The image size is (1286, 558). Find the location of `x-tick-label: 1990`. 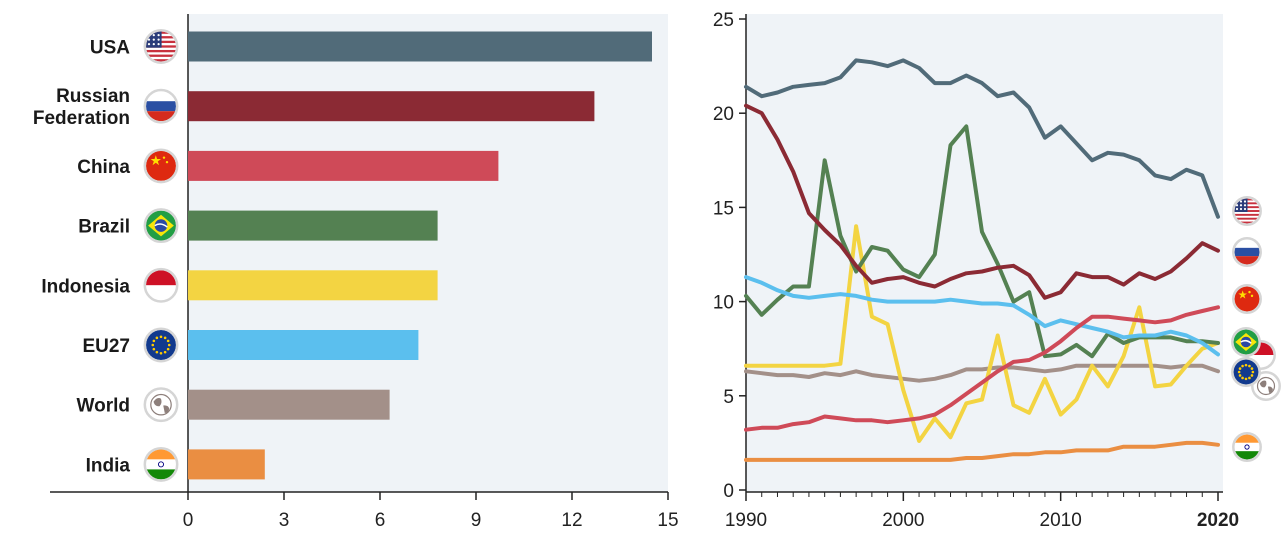

x-tick-label: 1990 is located at coordinates (746, 520).